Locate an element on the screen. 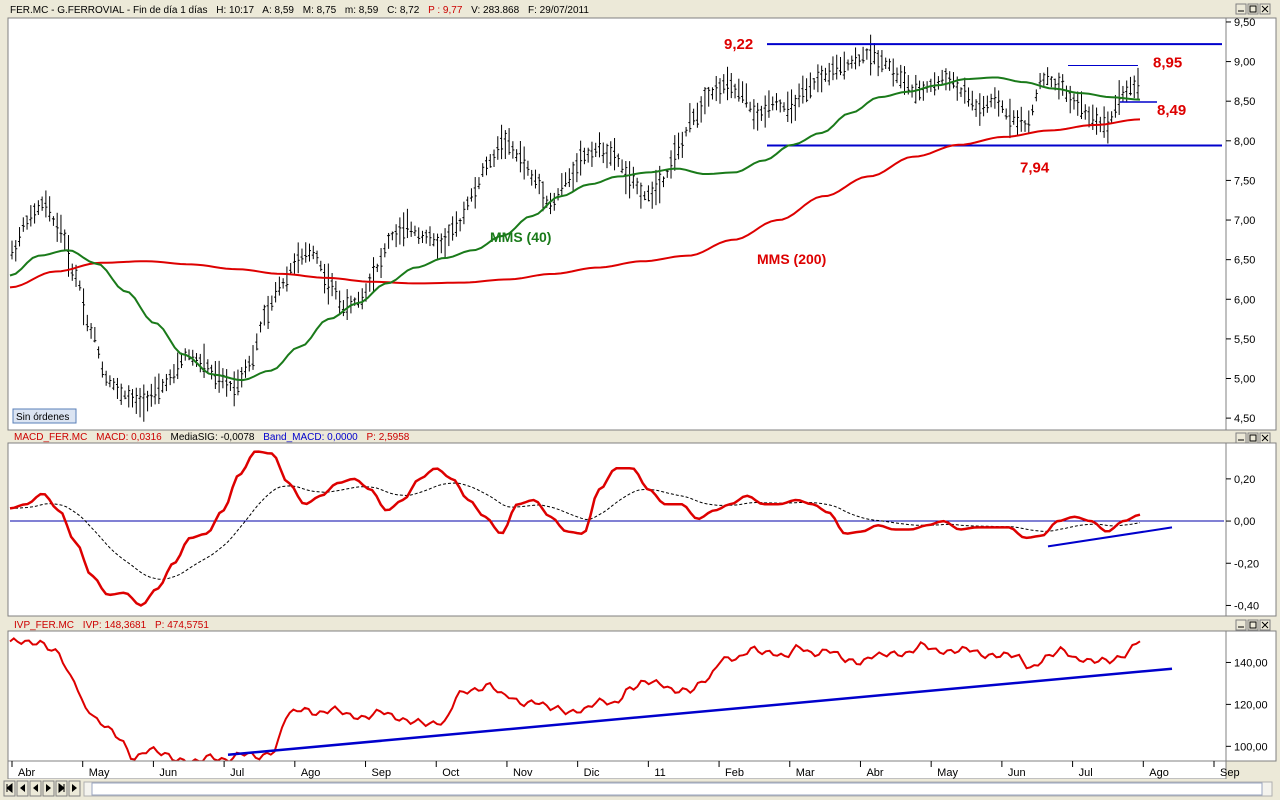  sin-ordenes-badge: Sin órdenes is located at coordinates (44, 416).